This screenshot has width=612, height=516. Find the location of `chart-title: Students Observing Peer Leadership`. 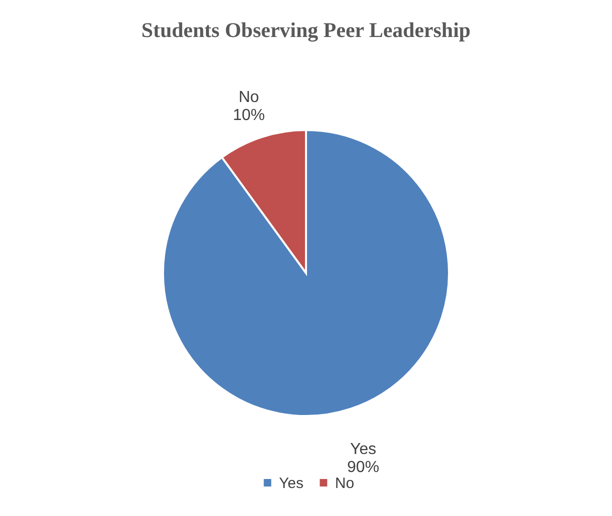

chart-title: Students Observing Peer Leadership is located at coordinates (306, 30).